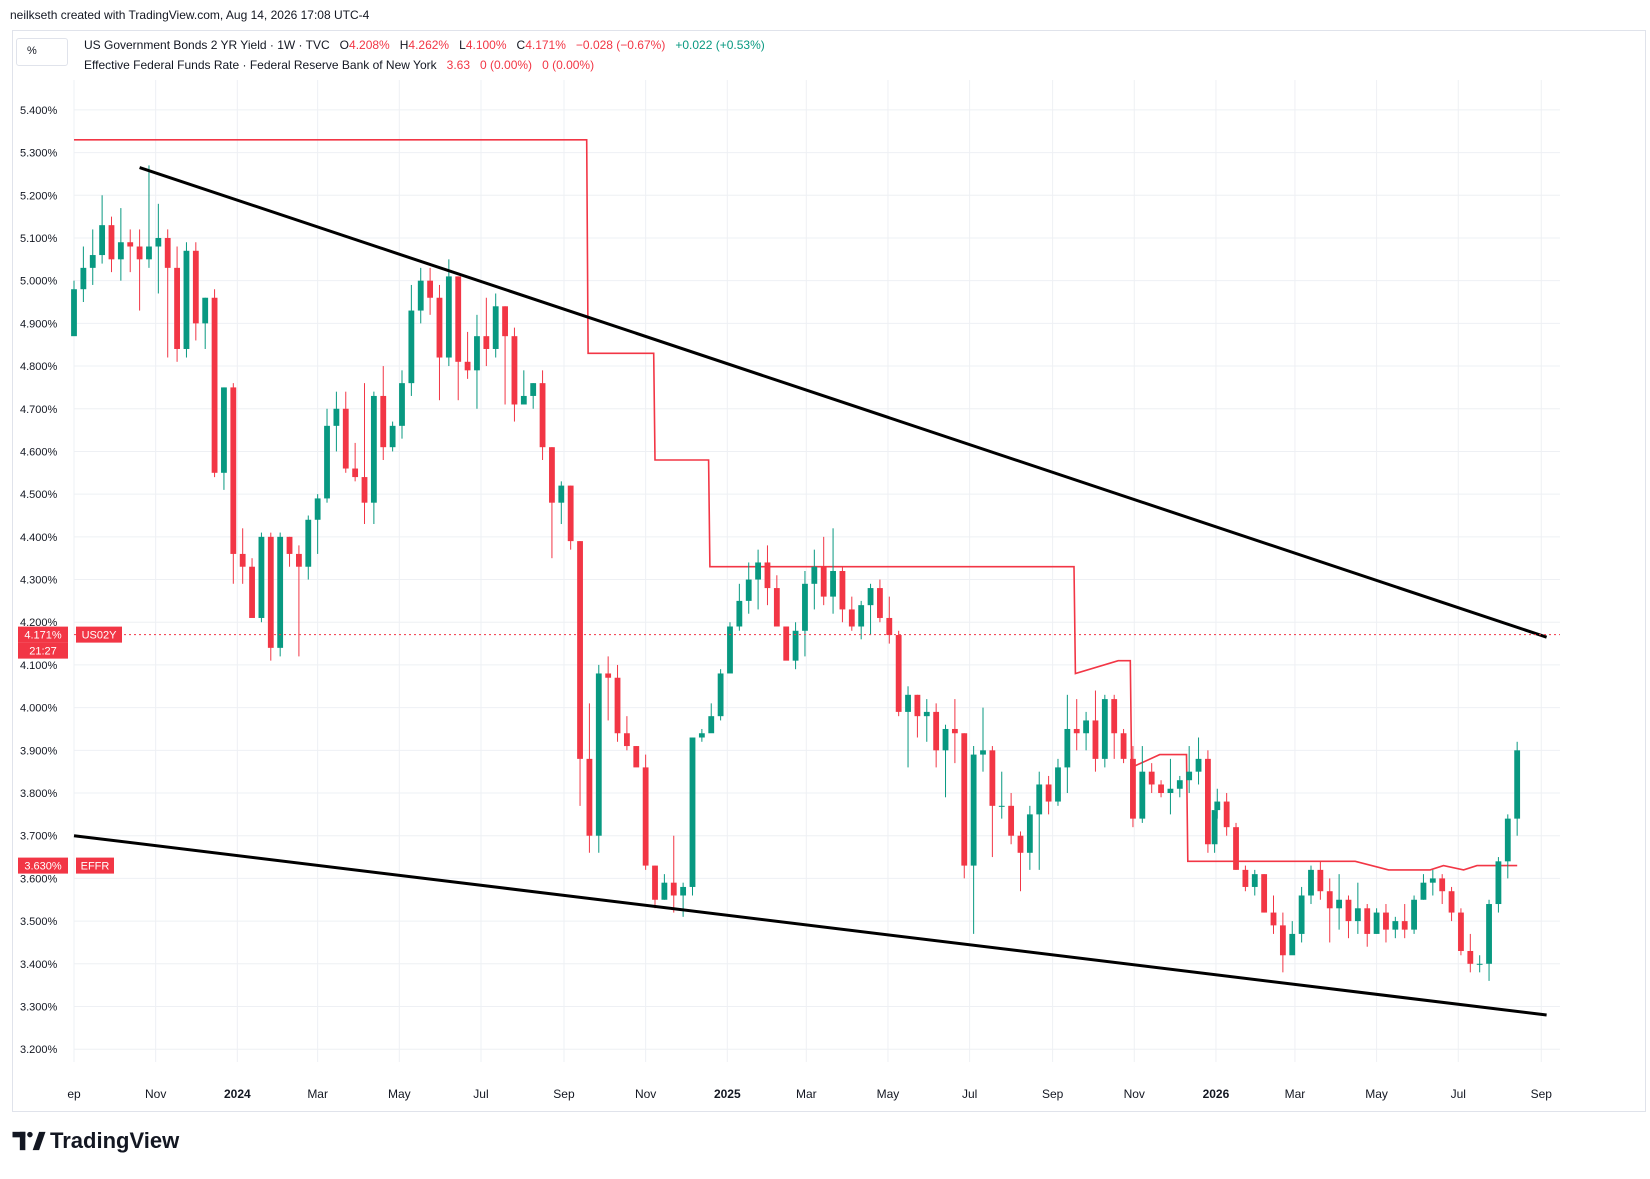 Image resolution: width=1650 pixels, height=1179 pixels. Describe the element at coordinates (545, 45) in the screenshot. I see `legend-close: 4.171%` at that location.